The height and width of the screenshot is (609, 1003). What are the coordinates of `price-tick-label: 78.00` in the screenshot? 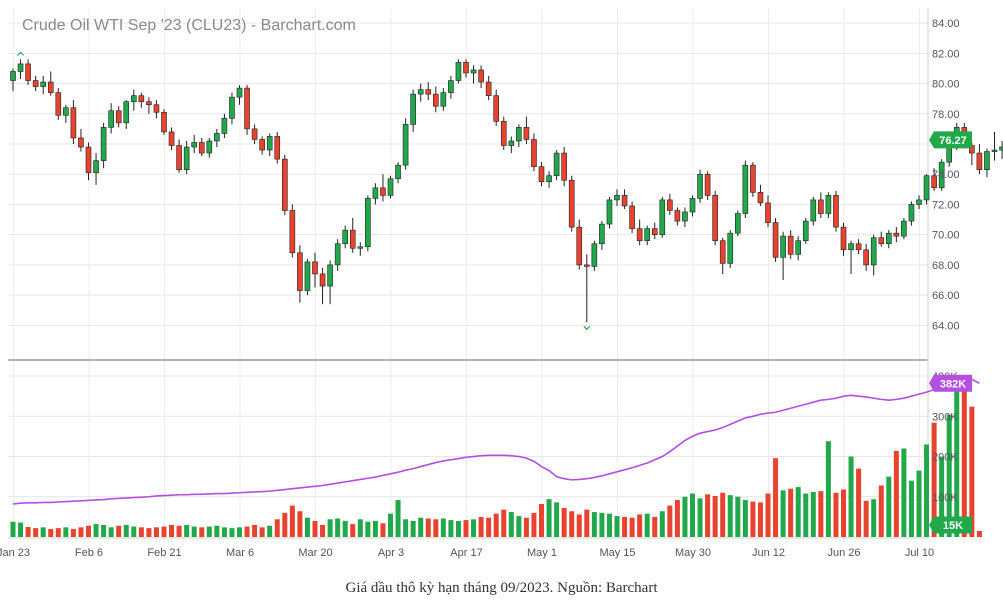 It's located at (946, 115).